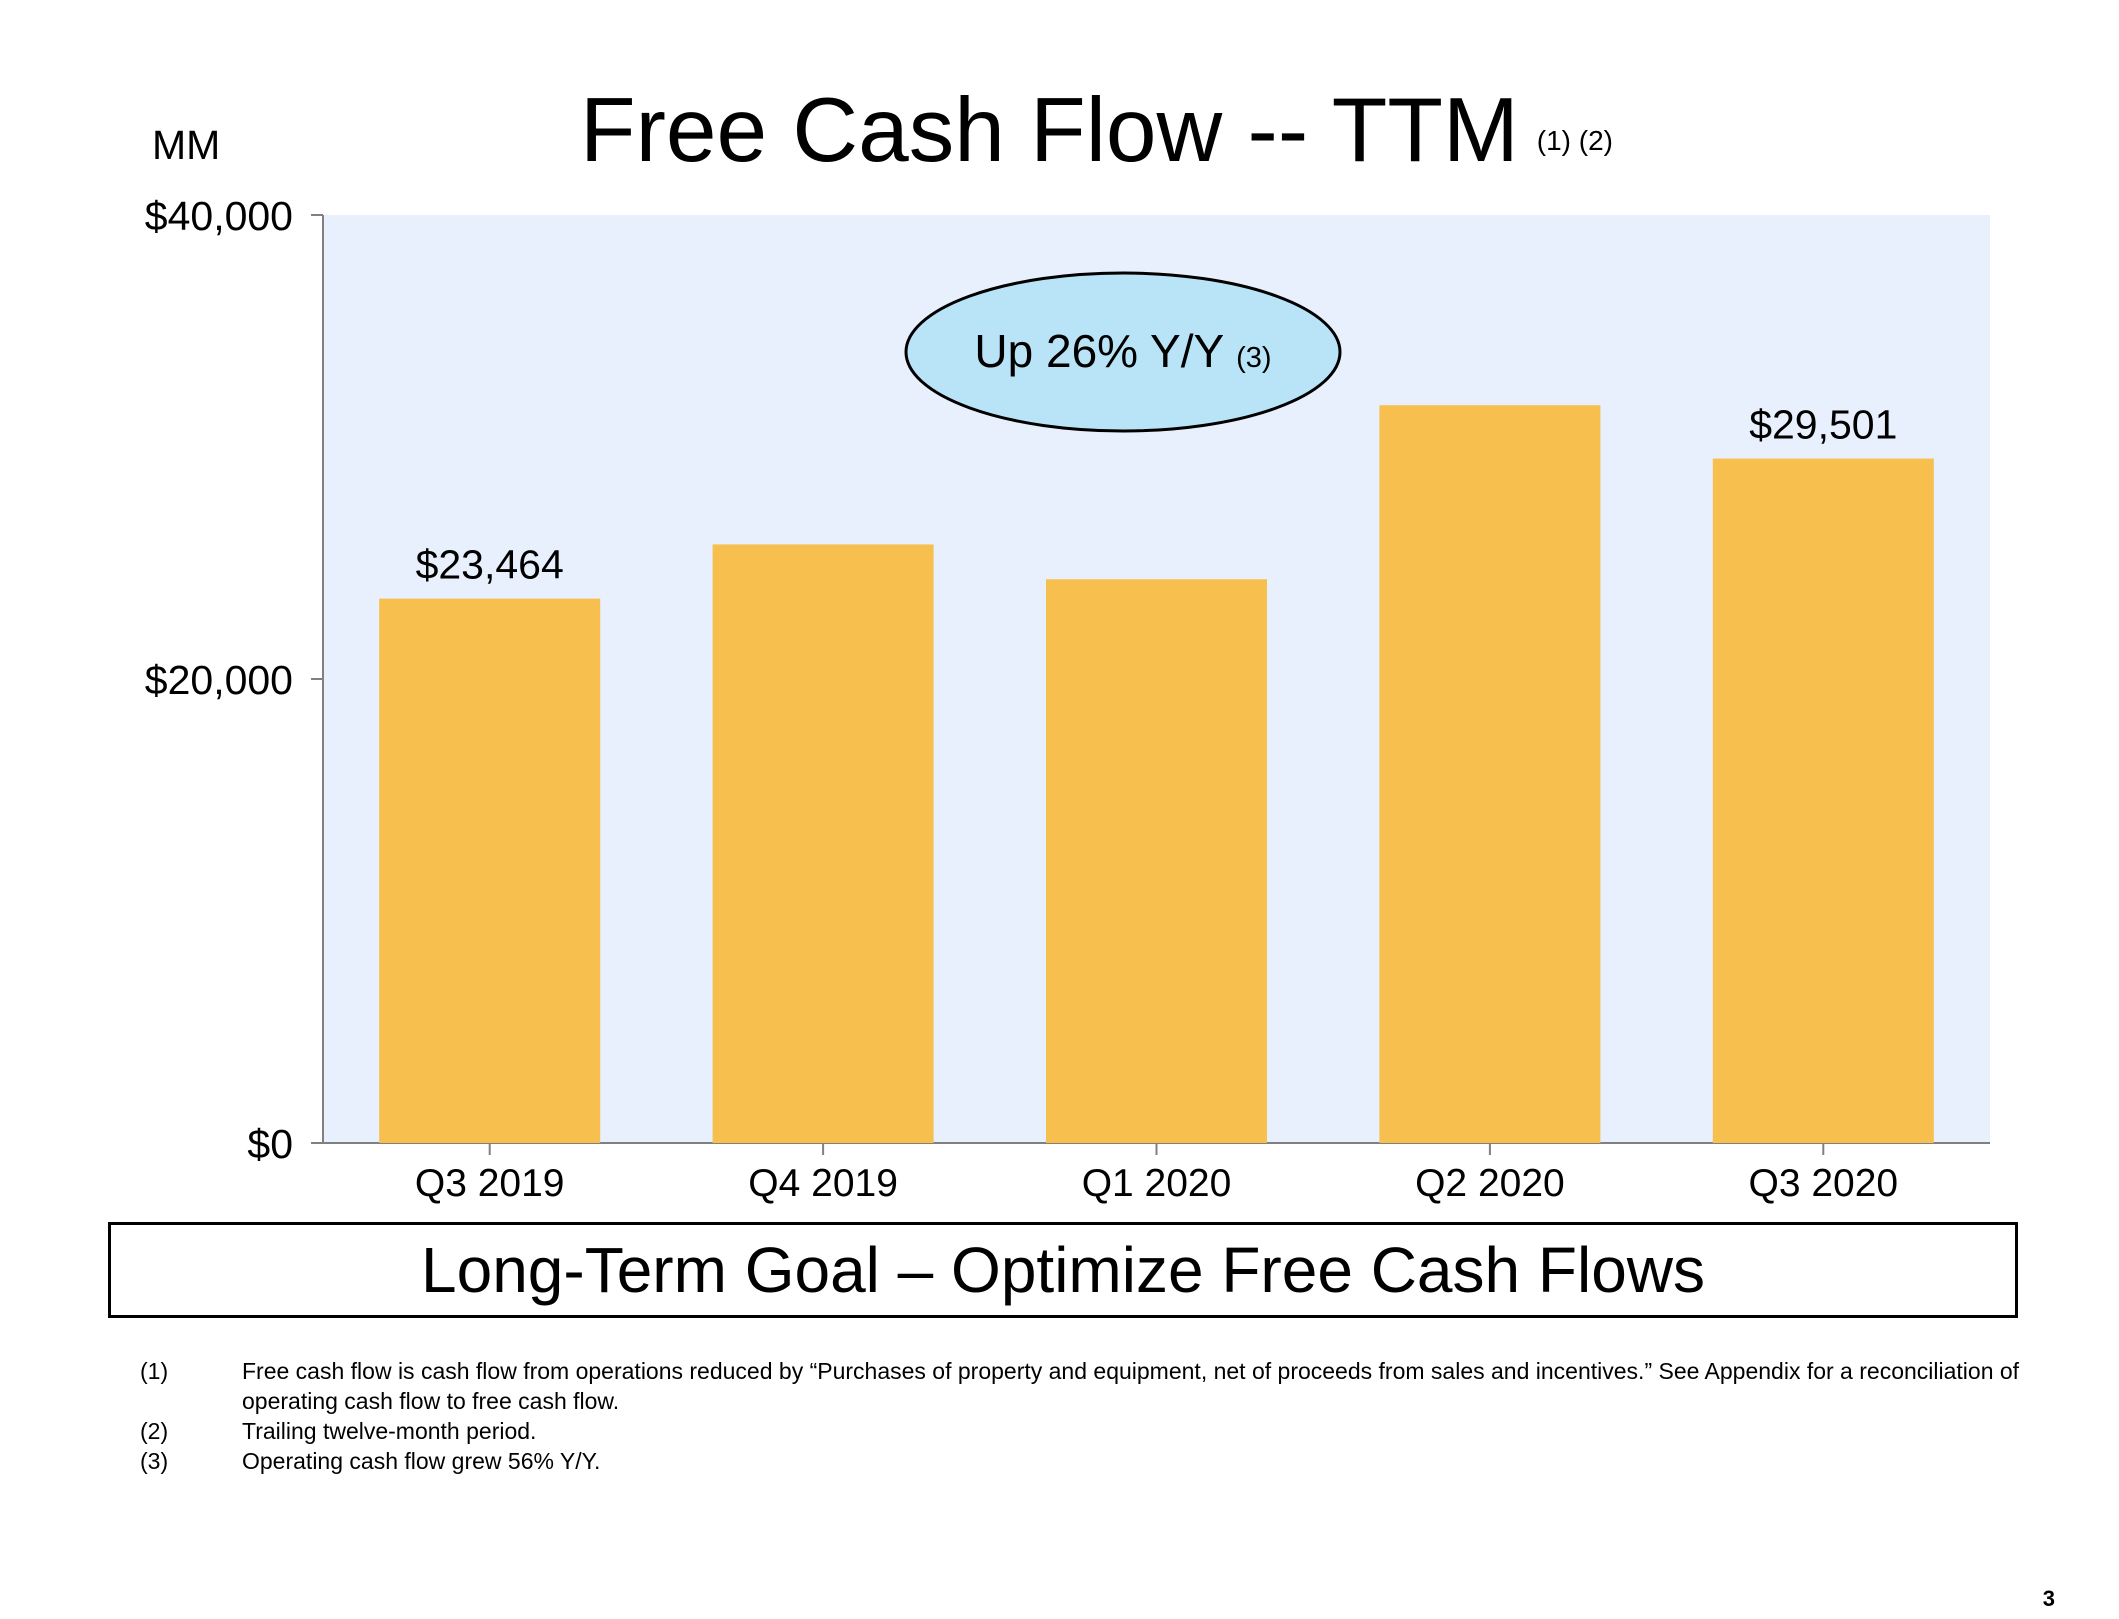  I want to click on footnote-number: (3), so click(154, 1461).